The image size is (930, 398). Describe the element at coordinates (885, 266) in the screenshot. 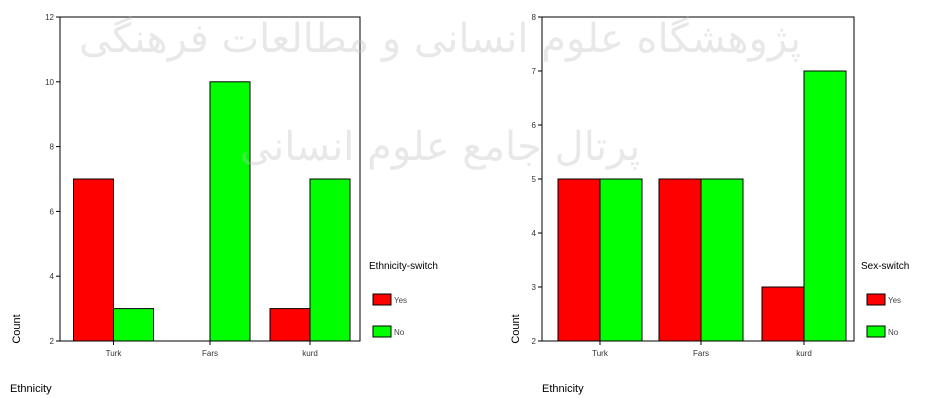

I see `legend-title: Sex-switch` at that location.